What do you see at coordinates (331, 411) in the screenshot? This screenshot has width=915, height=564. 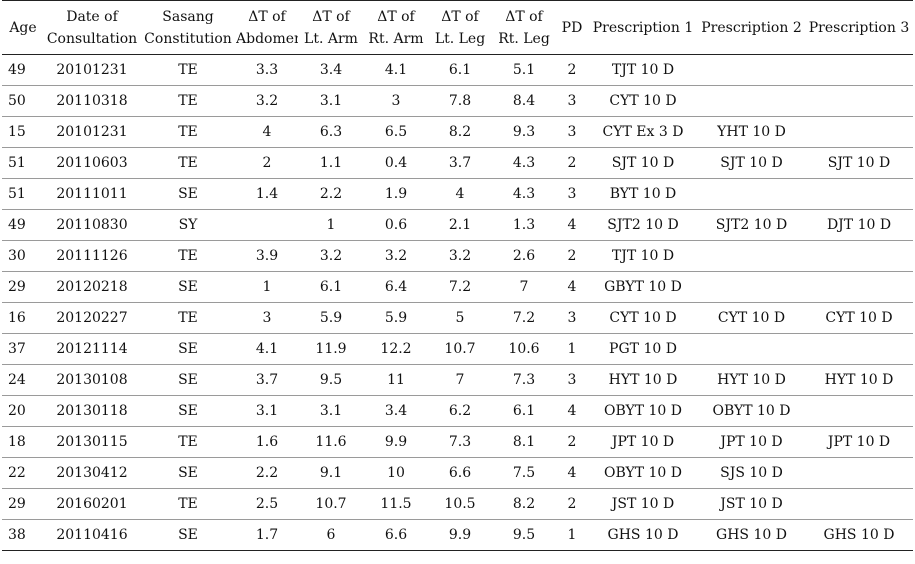 I see `table-cell-dt-lt-arm: 3.1` at bounding box center [331, 411].